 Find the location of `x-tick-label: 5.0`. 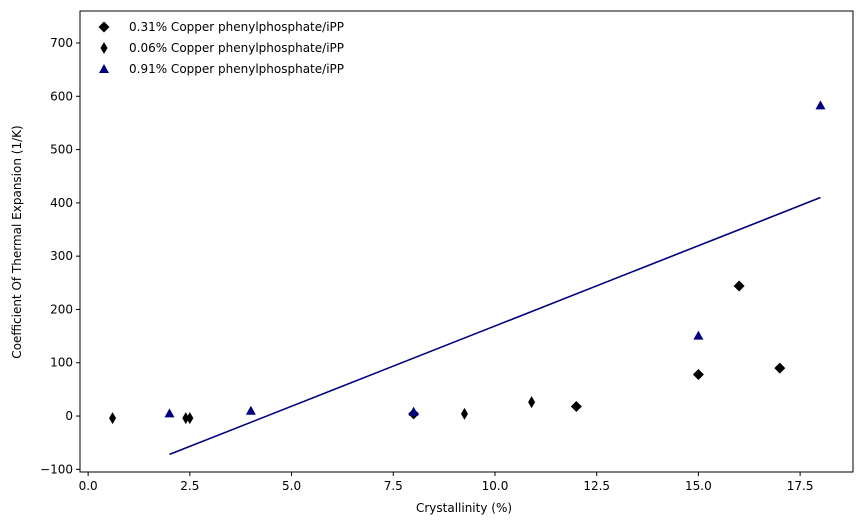

x-tick-label: 5.0 is located at coordinates (291, 486).